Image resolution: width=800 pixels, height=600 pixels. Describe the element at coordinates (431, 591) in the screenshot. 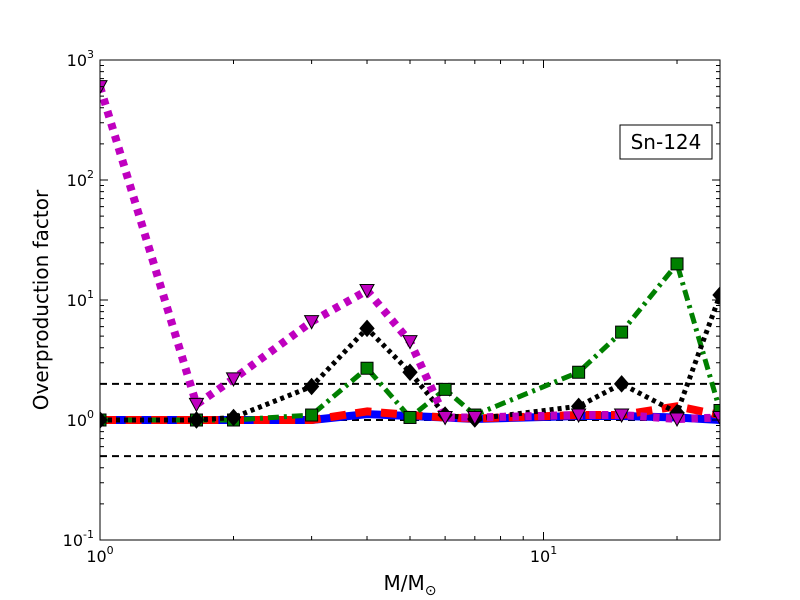

I see `x-axis-label-sub: ⊙` at that location.